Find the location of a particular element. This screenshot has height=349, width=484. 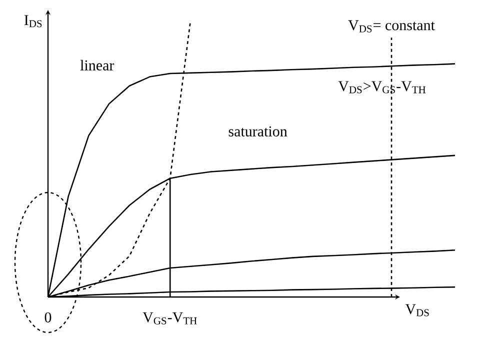

annotation: saturation is located at coordinates (258, 131).